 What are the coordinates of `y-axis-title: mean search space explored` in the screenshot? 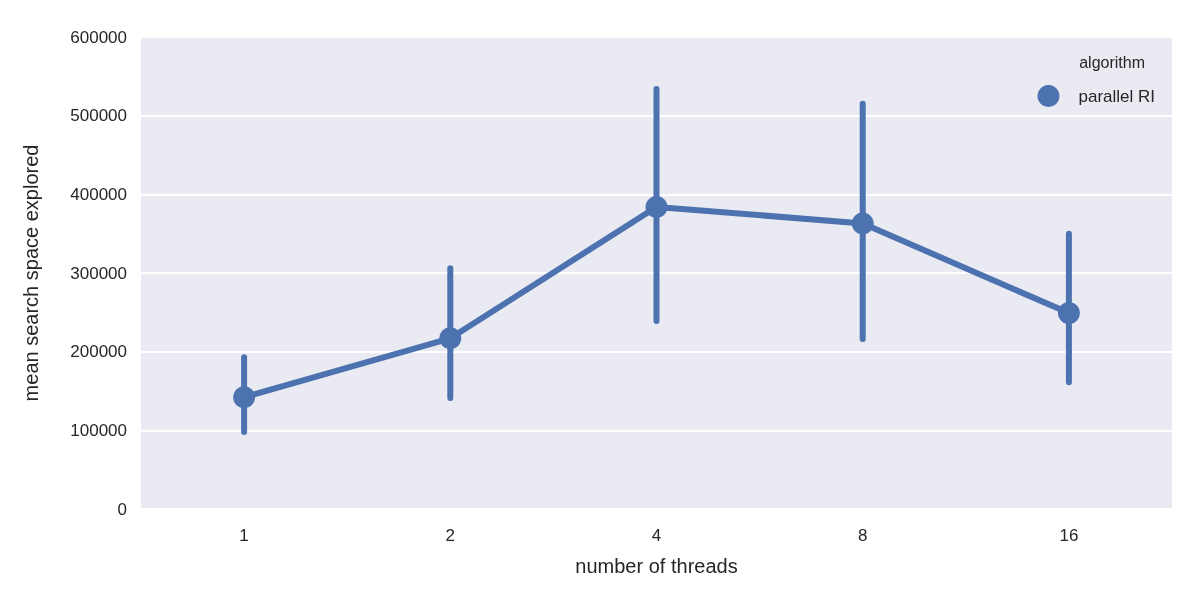 It's located at (31, 273).